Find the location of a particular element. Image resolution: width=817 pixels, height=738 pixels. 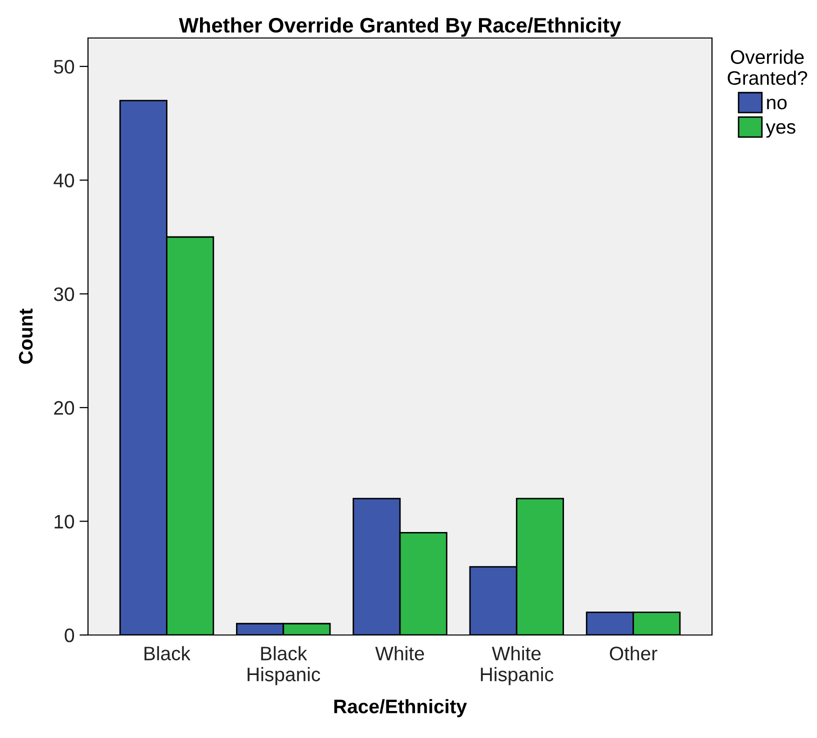

y-tick-label: 50 is located at coordinates (64, 67).